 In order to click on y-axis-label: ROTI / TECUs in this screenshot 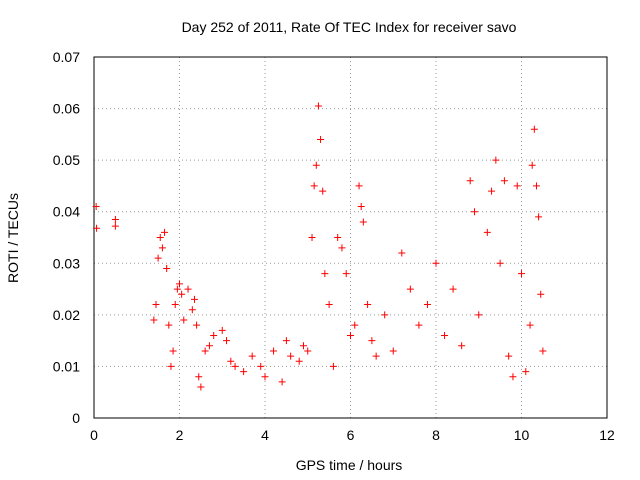, I will do `click(13, 238)`.